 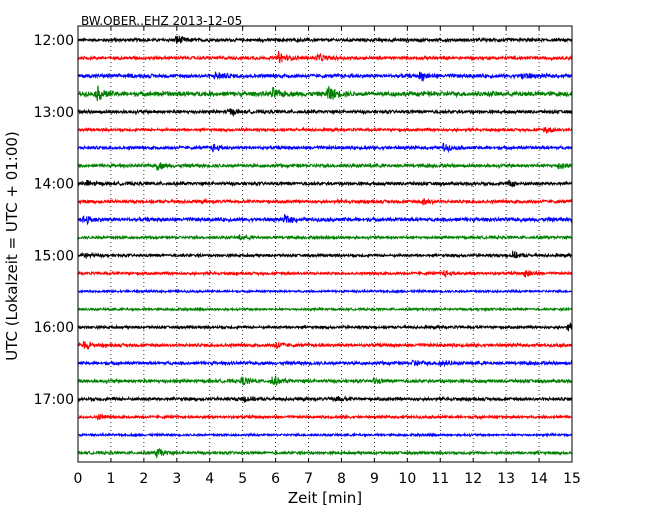 I want to click on x-tick-label: 10, so click(x=407, y=479).